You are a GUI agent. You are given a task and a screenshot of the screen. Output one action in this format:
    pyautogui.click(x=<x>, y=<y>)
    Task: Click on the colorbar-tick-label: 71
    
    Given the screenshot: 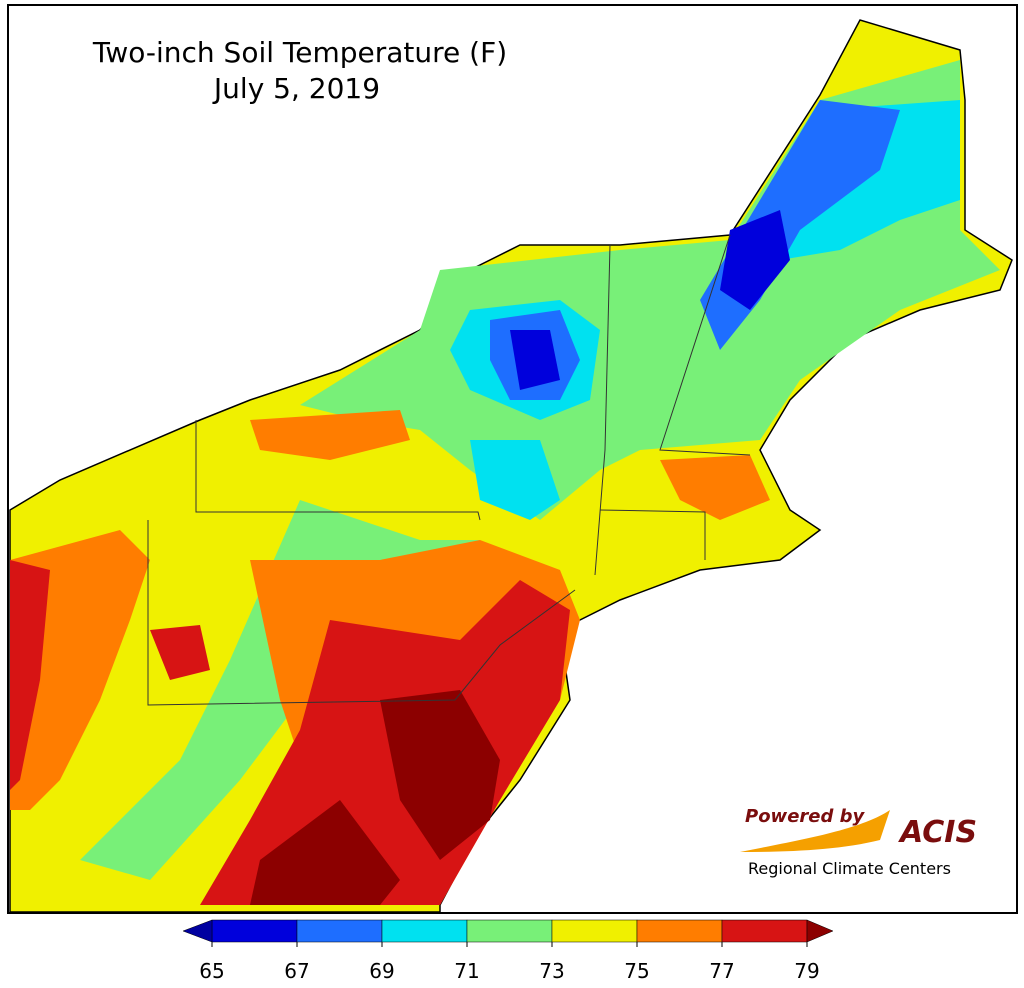 What is the action you would take?
    pyautogui.click(x=466, y=971)
    